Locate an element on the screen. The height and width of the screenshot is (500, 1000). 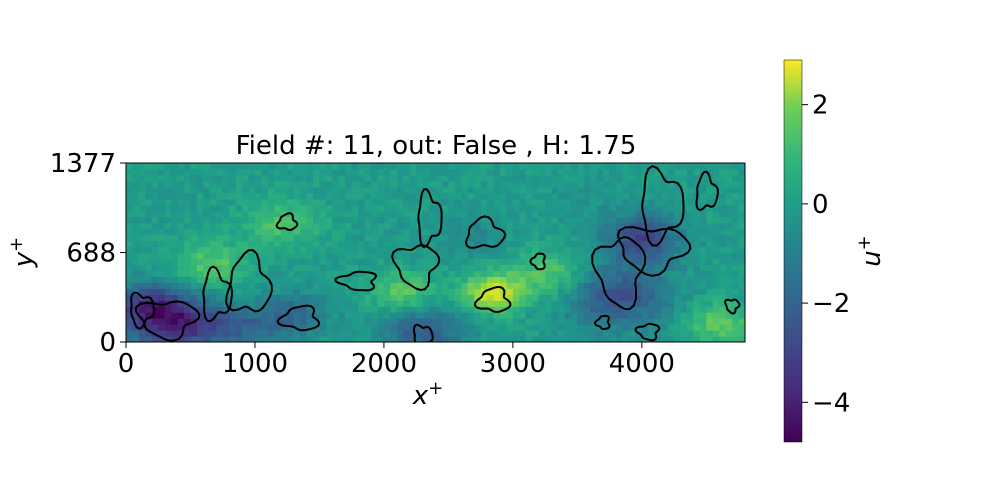
chart-title: Field #: 11, out: False , H: 1.75 is located at coordinates (436, 146).